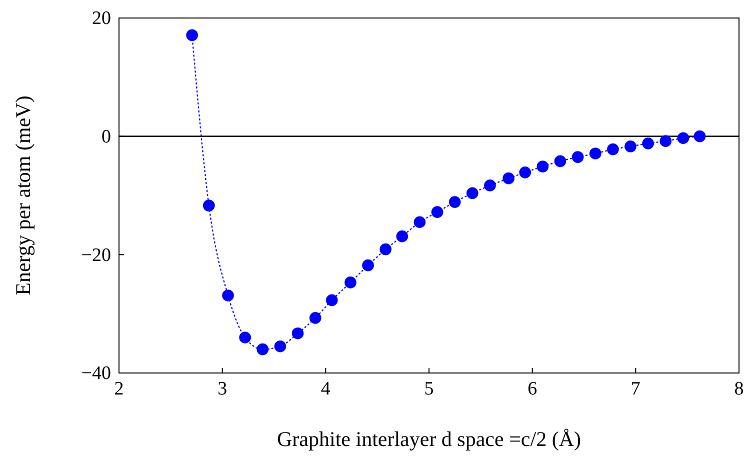 The width and height of the screenshot is (748, 457). Describe the element at coordinates (635, 389) in the screenshot. I see `x-tick-label: 7` at that location.